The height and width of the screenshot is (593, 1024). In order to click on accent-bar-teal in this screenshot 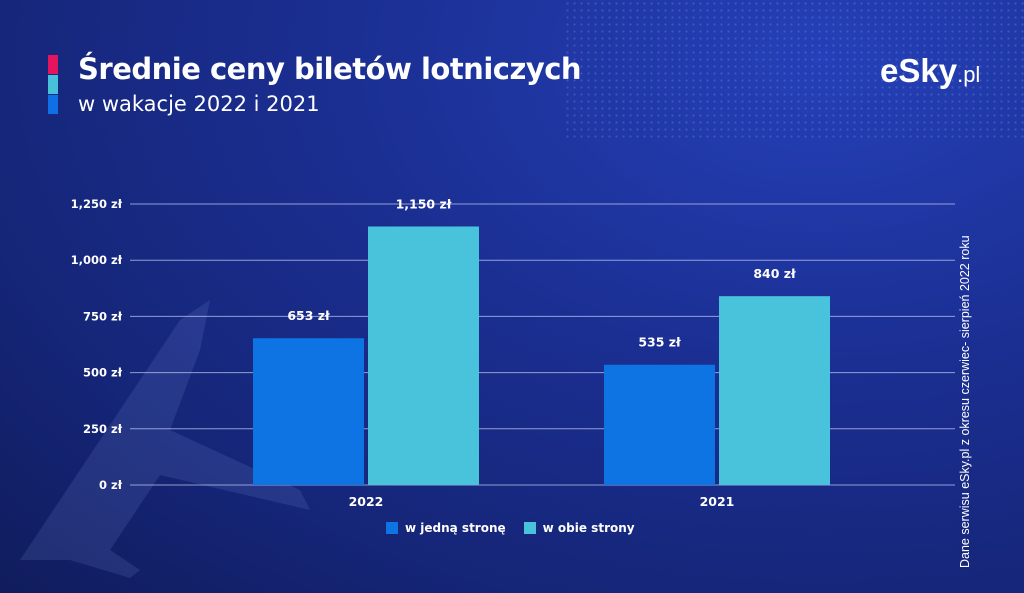, I will do `click(53, 84)`.